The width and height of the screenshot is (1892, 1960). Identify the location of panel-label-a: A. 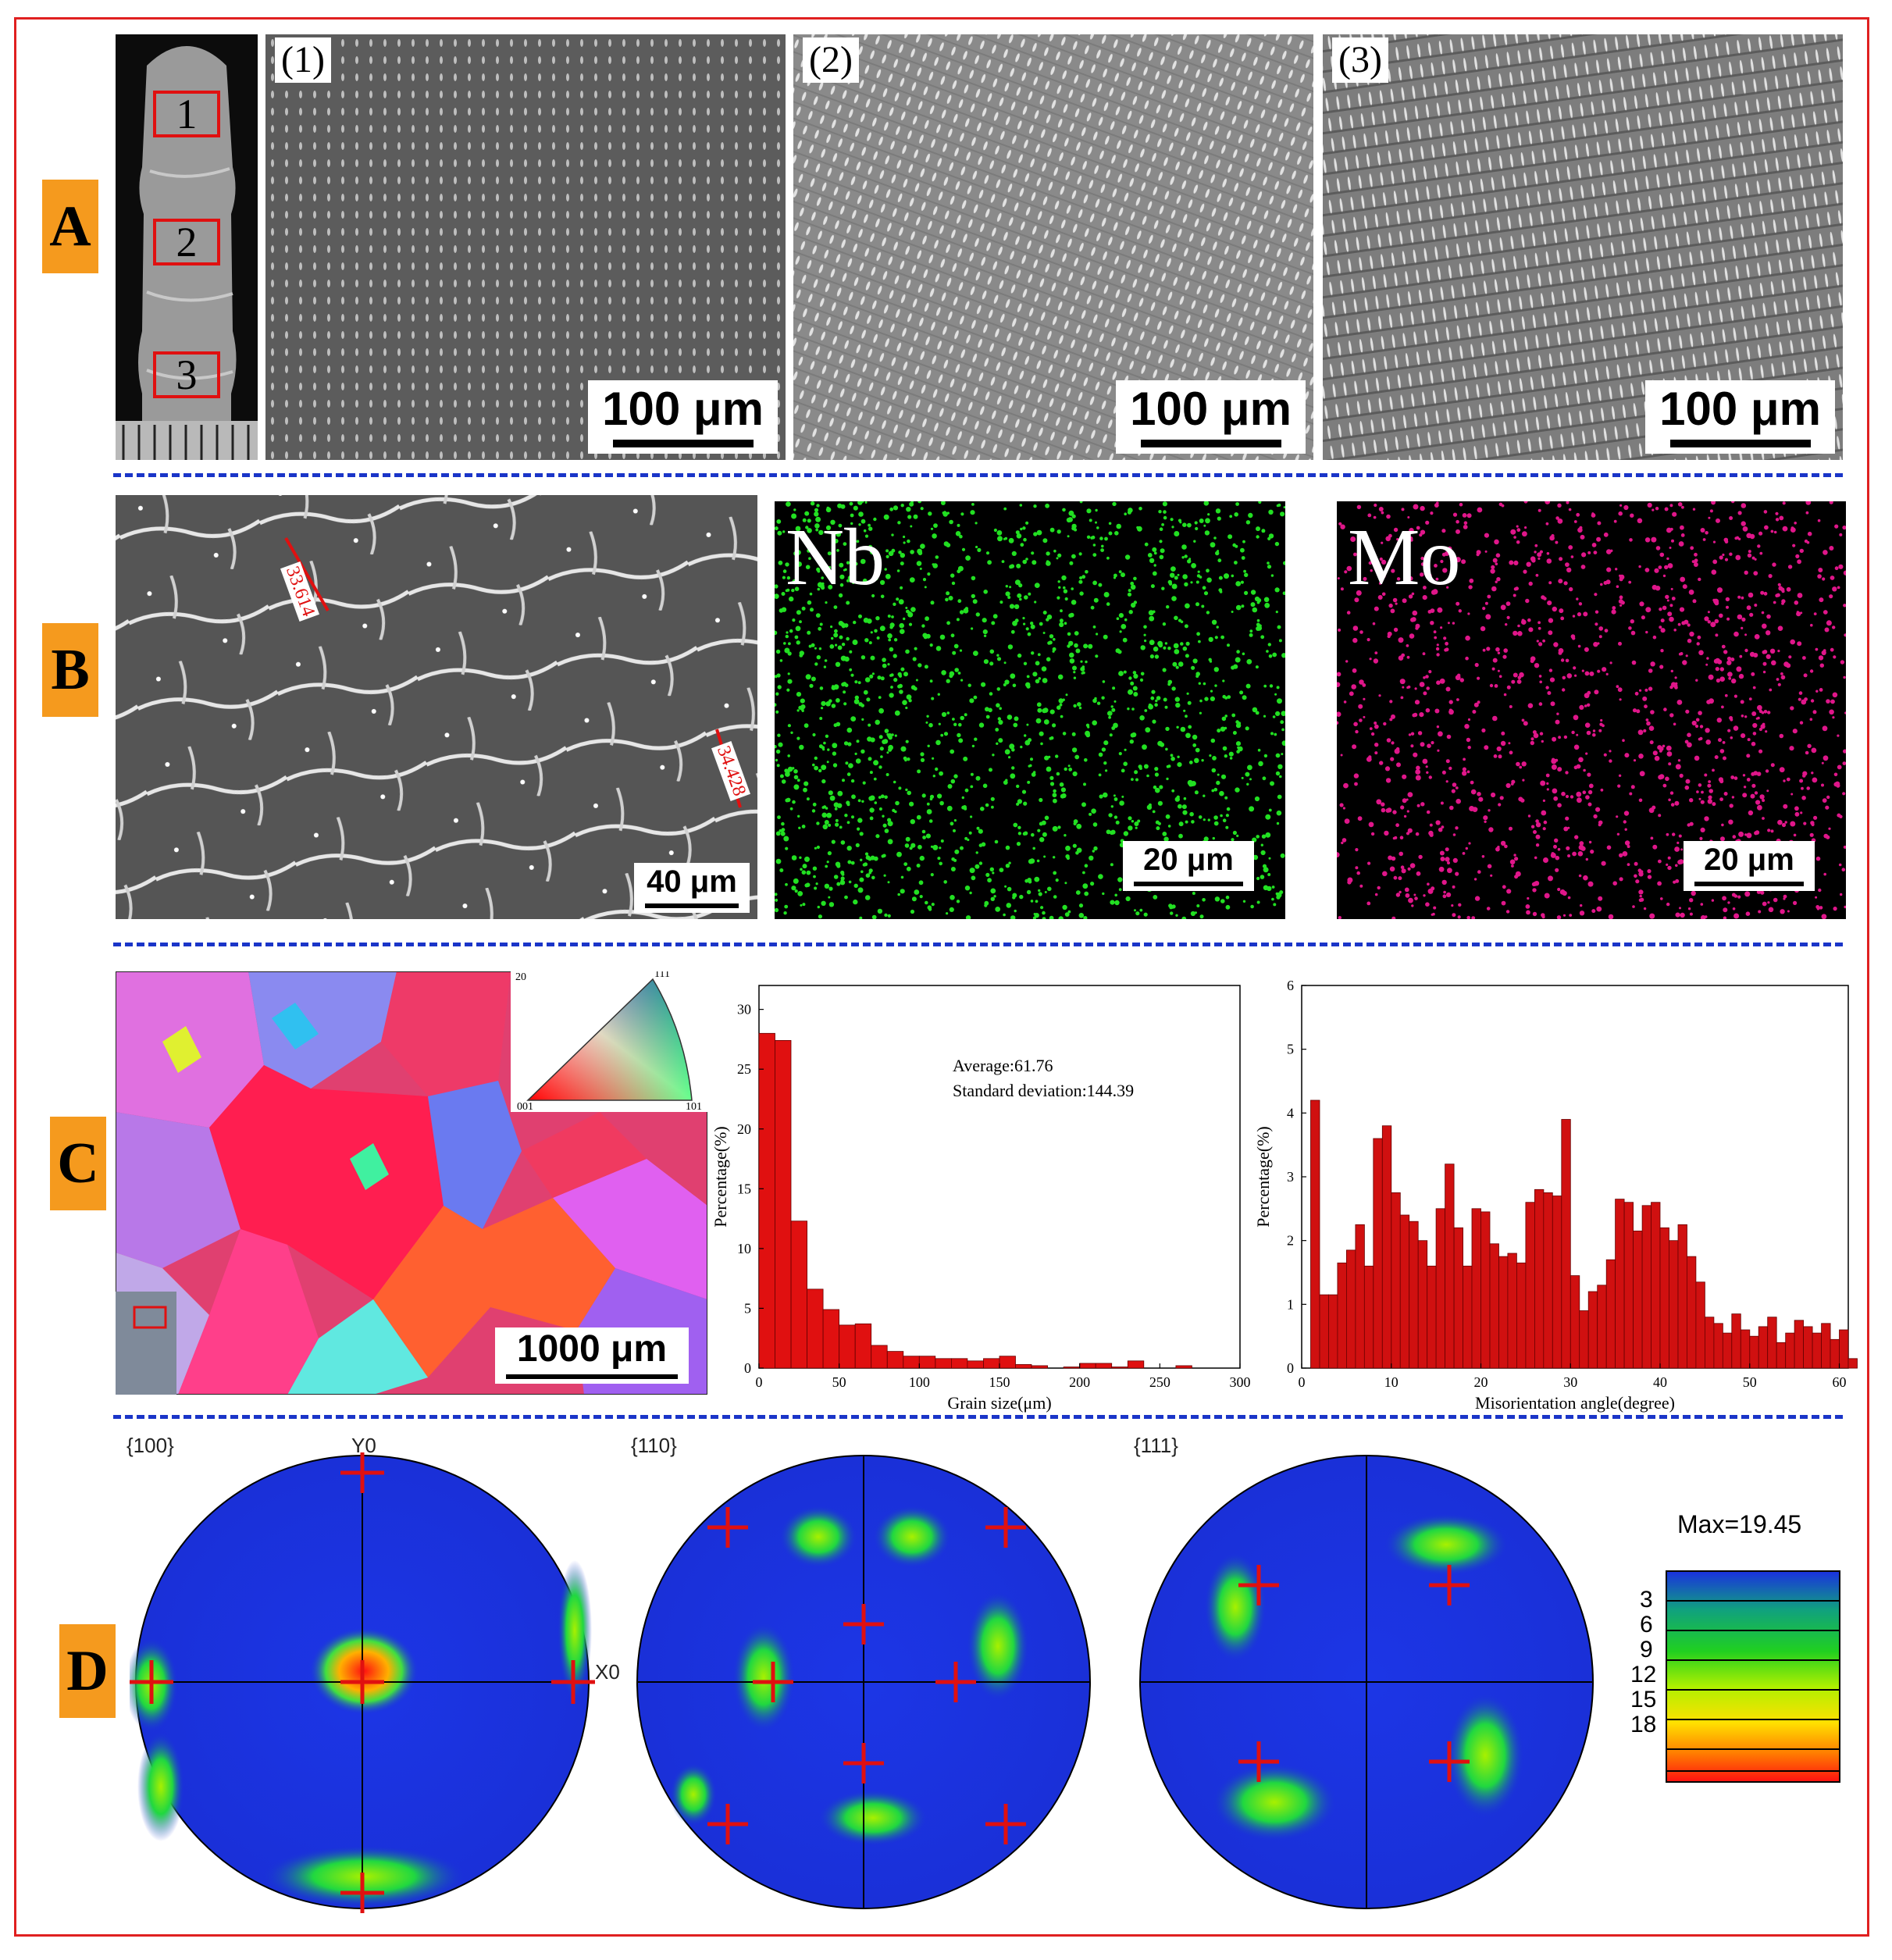
(70, 226).